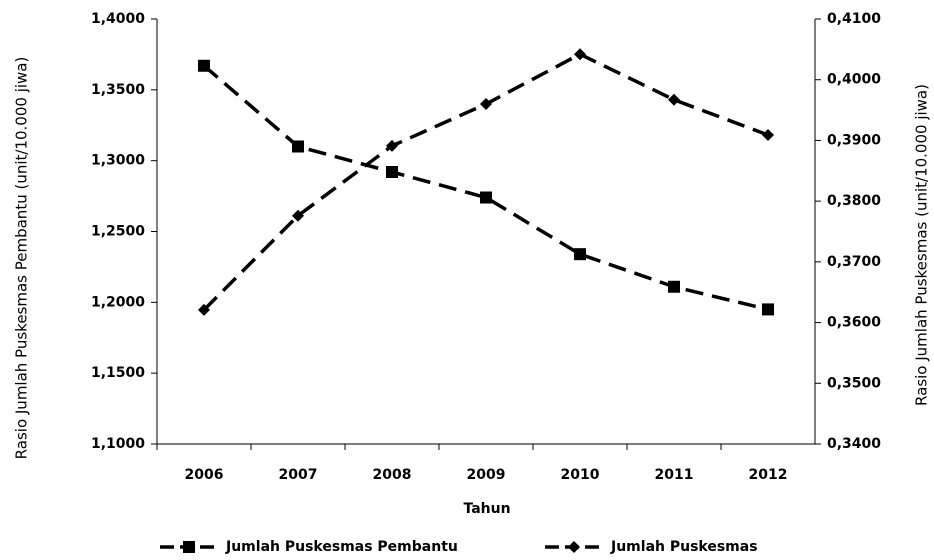 The image size is (934, 560). Describe the element at coordinates (118, 19) in the screenshot. I see `y-tick-label: 1,4000` at that location.